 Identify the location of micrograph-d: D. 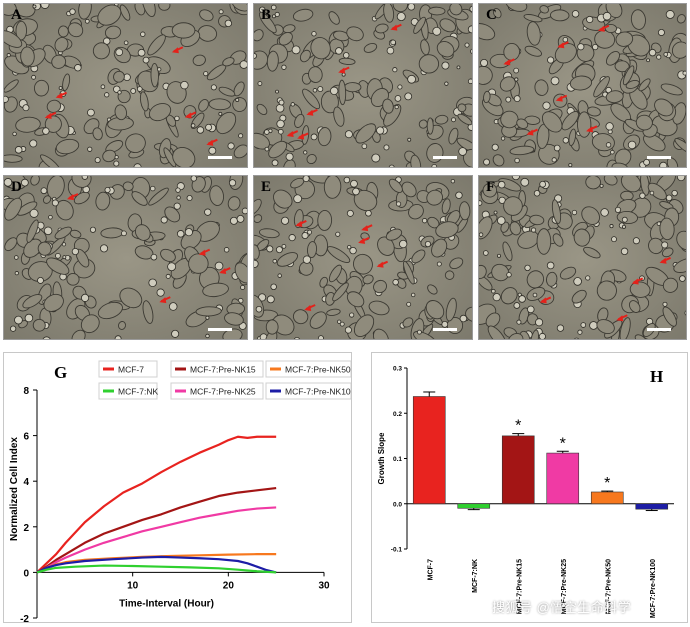
(125, 257).